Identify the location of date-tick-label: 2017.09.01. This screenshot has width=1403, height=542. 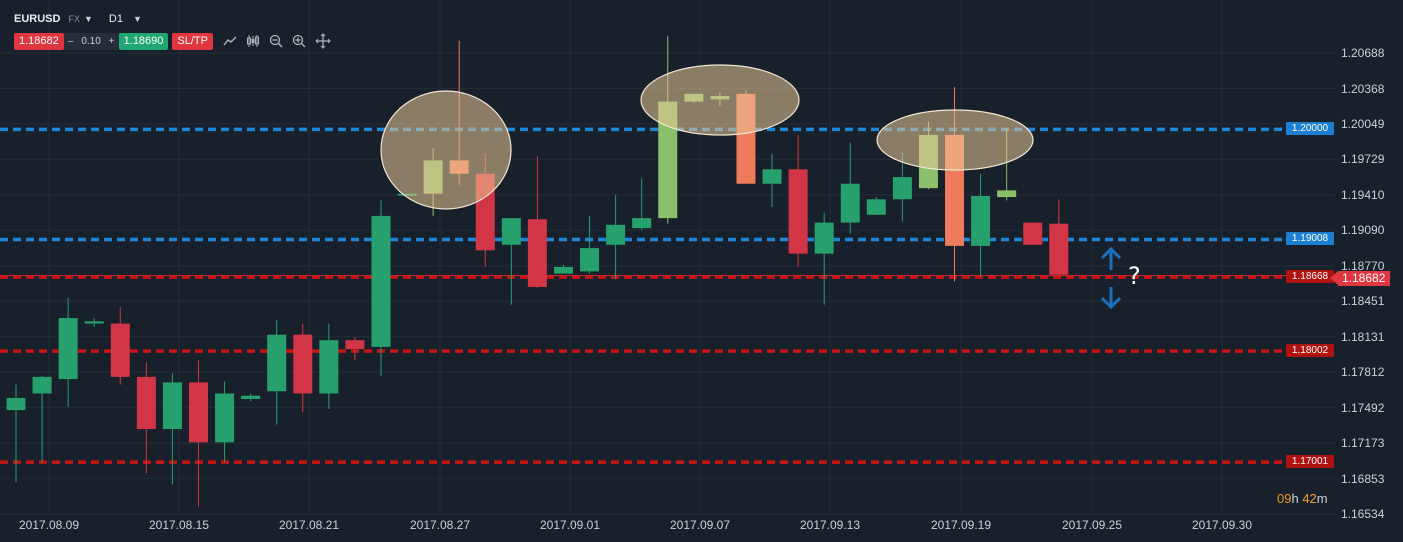
(570, 525).